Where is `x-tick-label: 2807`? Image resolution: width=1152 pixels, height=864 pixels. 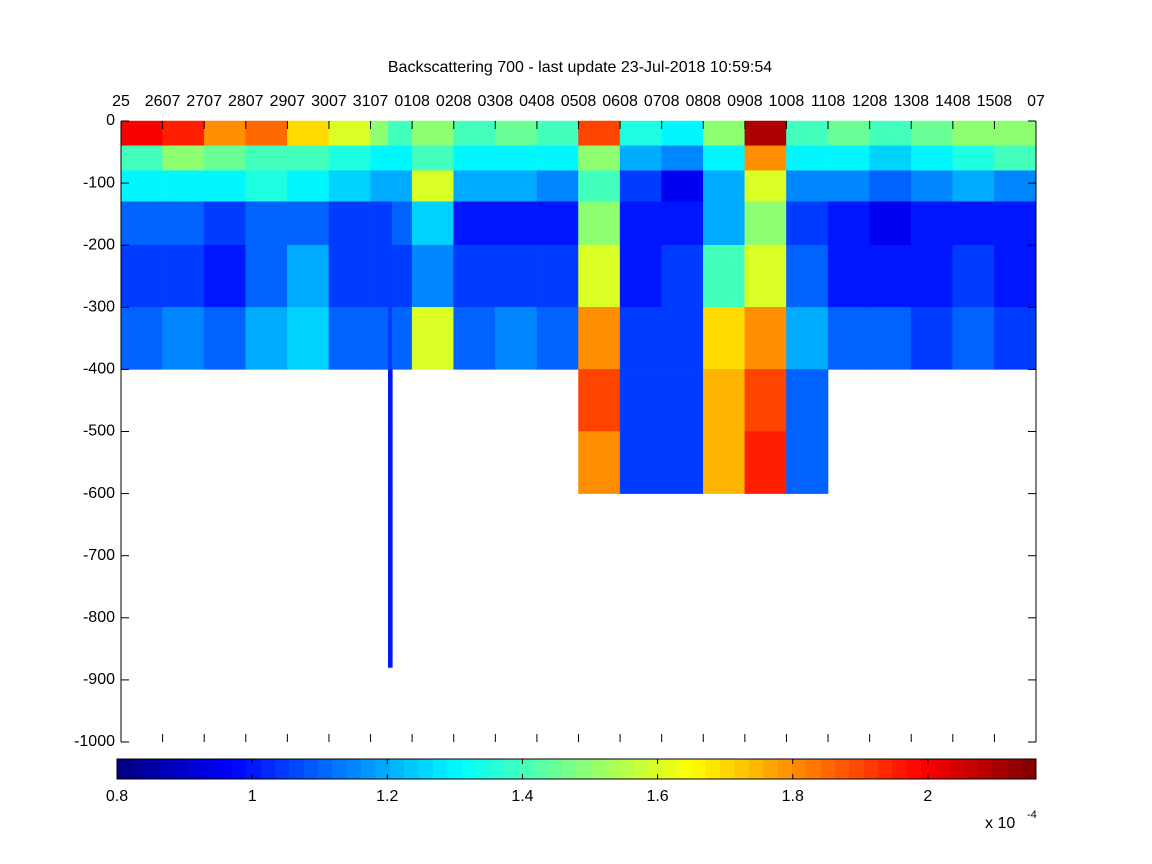 x-tick-label: 2807 is located at coordinates (246, 101).